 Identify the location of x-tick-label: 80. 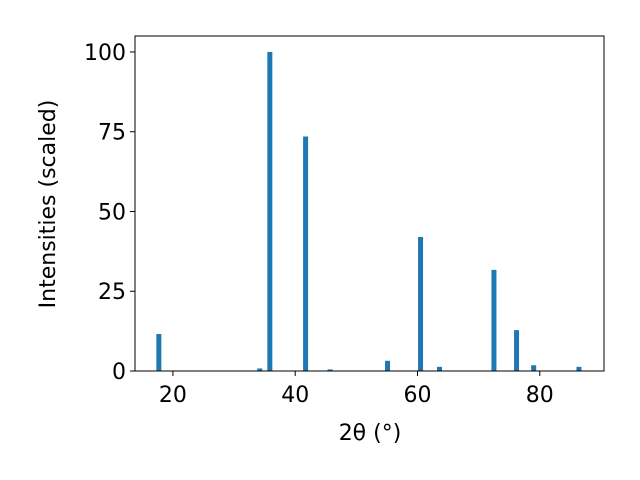
(540, 395).